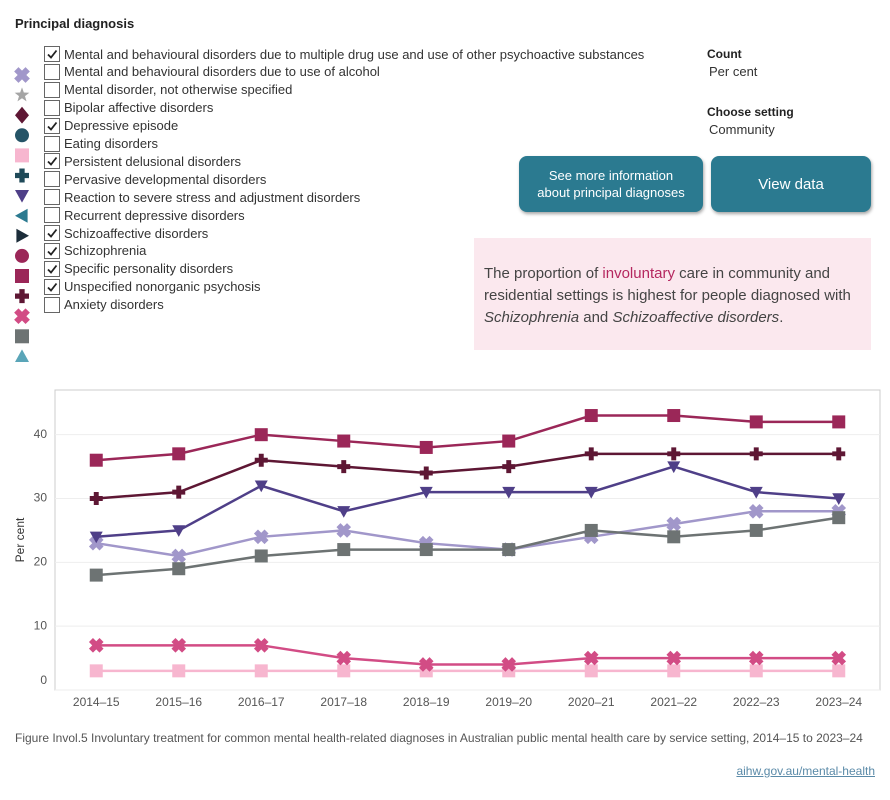  I want to click on x-tick-label: 2017–18, so click(343, 702).